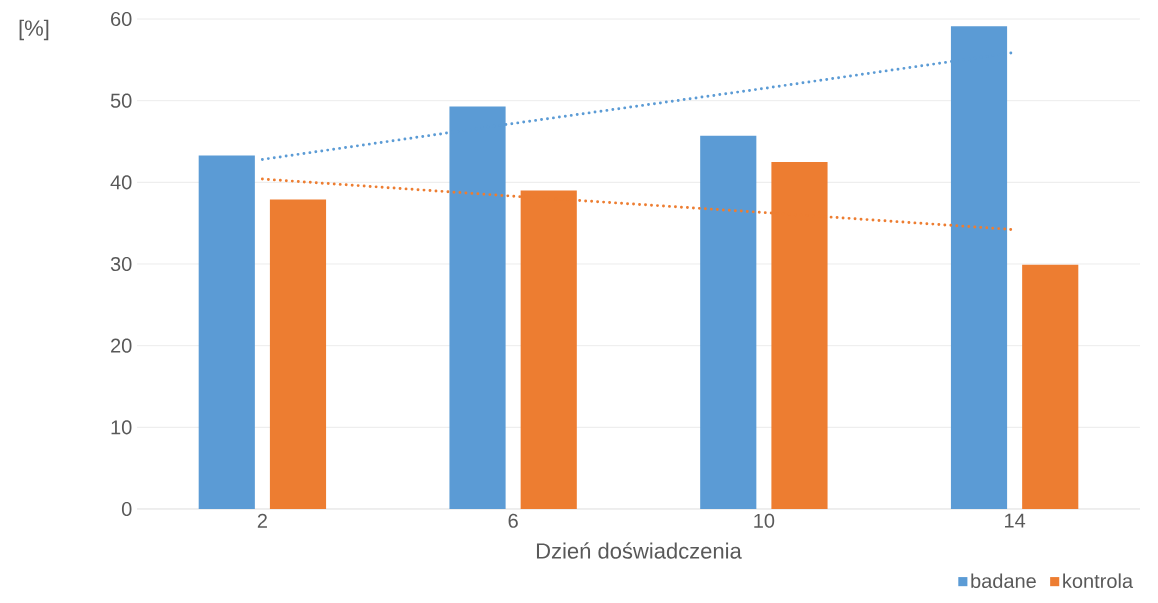 The height and width of the screenshot is (603, 1158). What do you see at coordinates (764, 520) in the screenshot?
I see `x-tick-label: 10` at bounding box center [764, 520].